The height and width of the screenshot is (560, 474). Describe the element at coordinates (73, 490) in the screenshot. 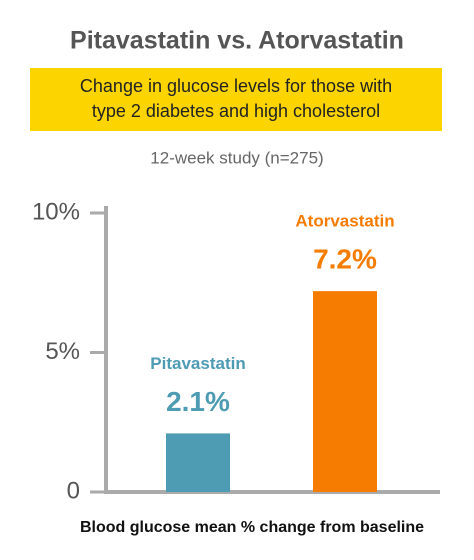

I see `y-tick-label: 0` at that location.